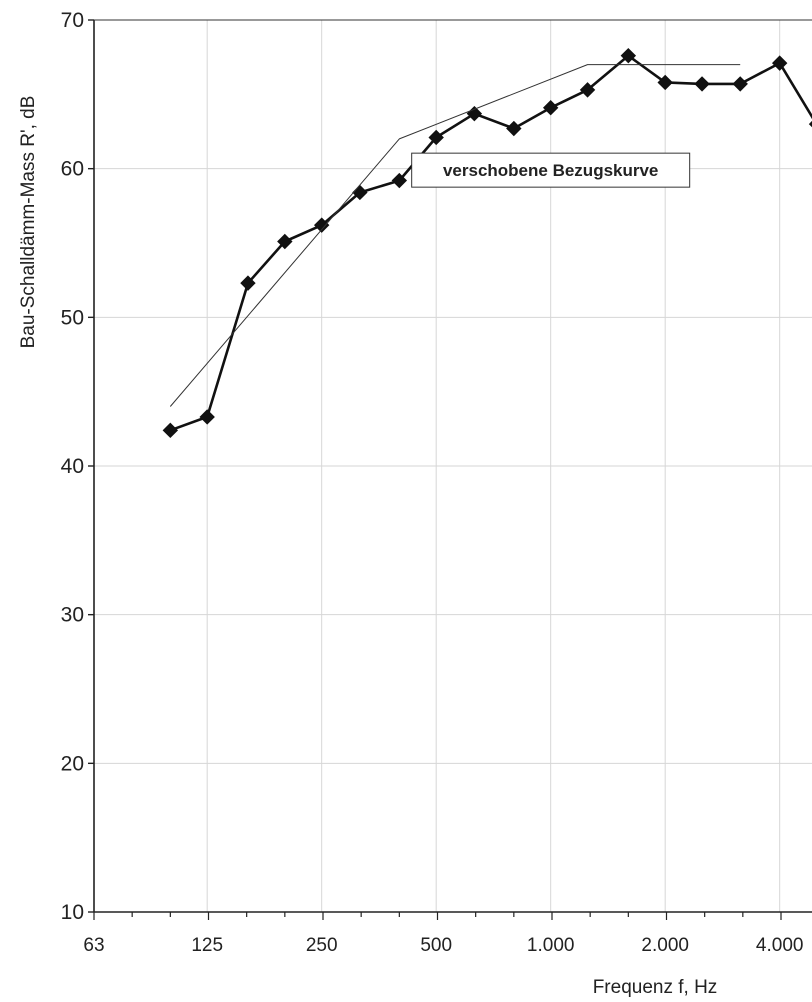 This screenshot has height=1002, width=812. Describe the element at coordinates (72, 169) in the screenshot. I see `y-tick-label: 60` at that location.